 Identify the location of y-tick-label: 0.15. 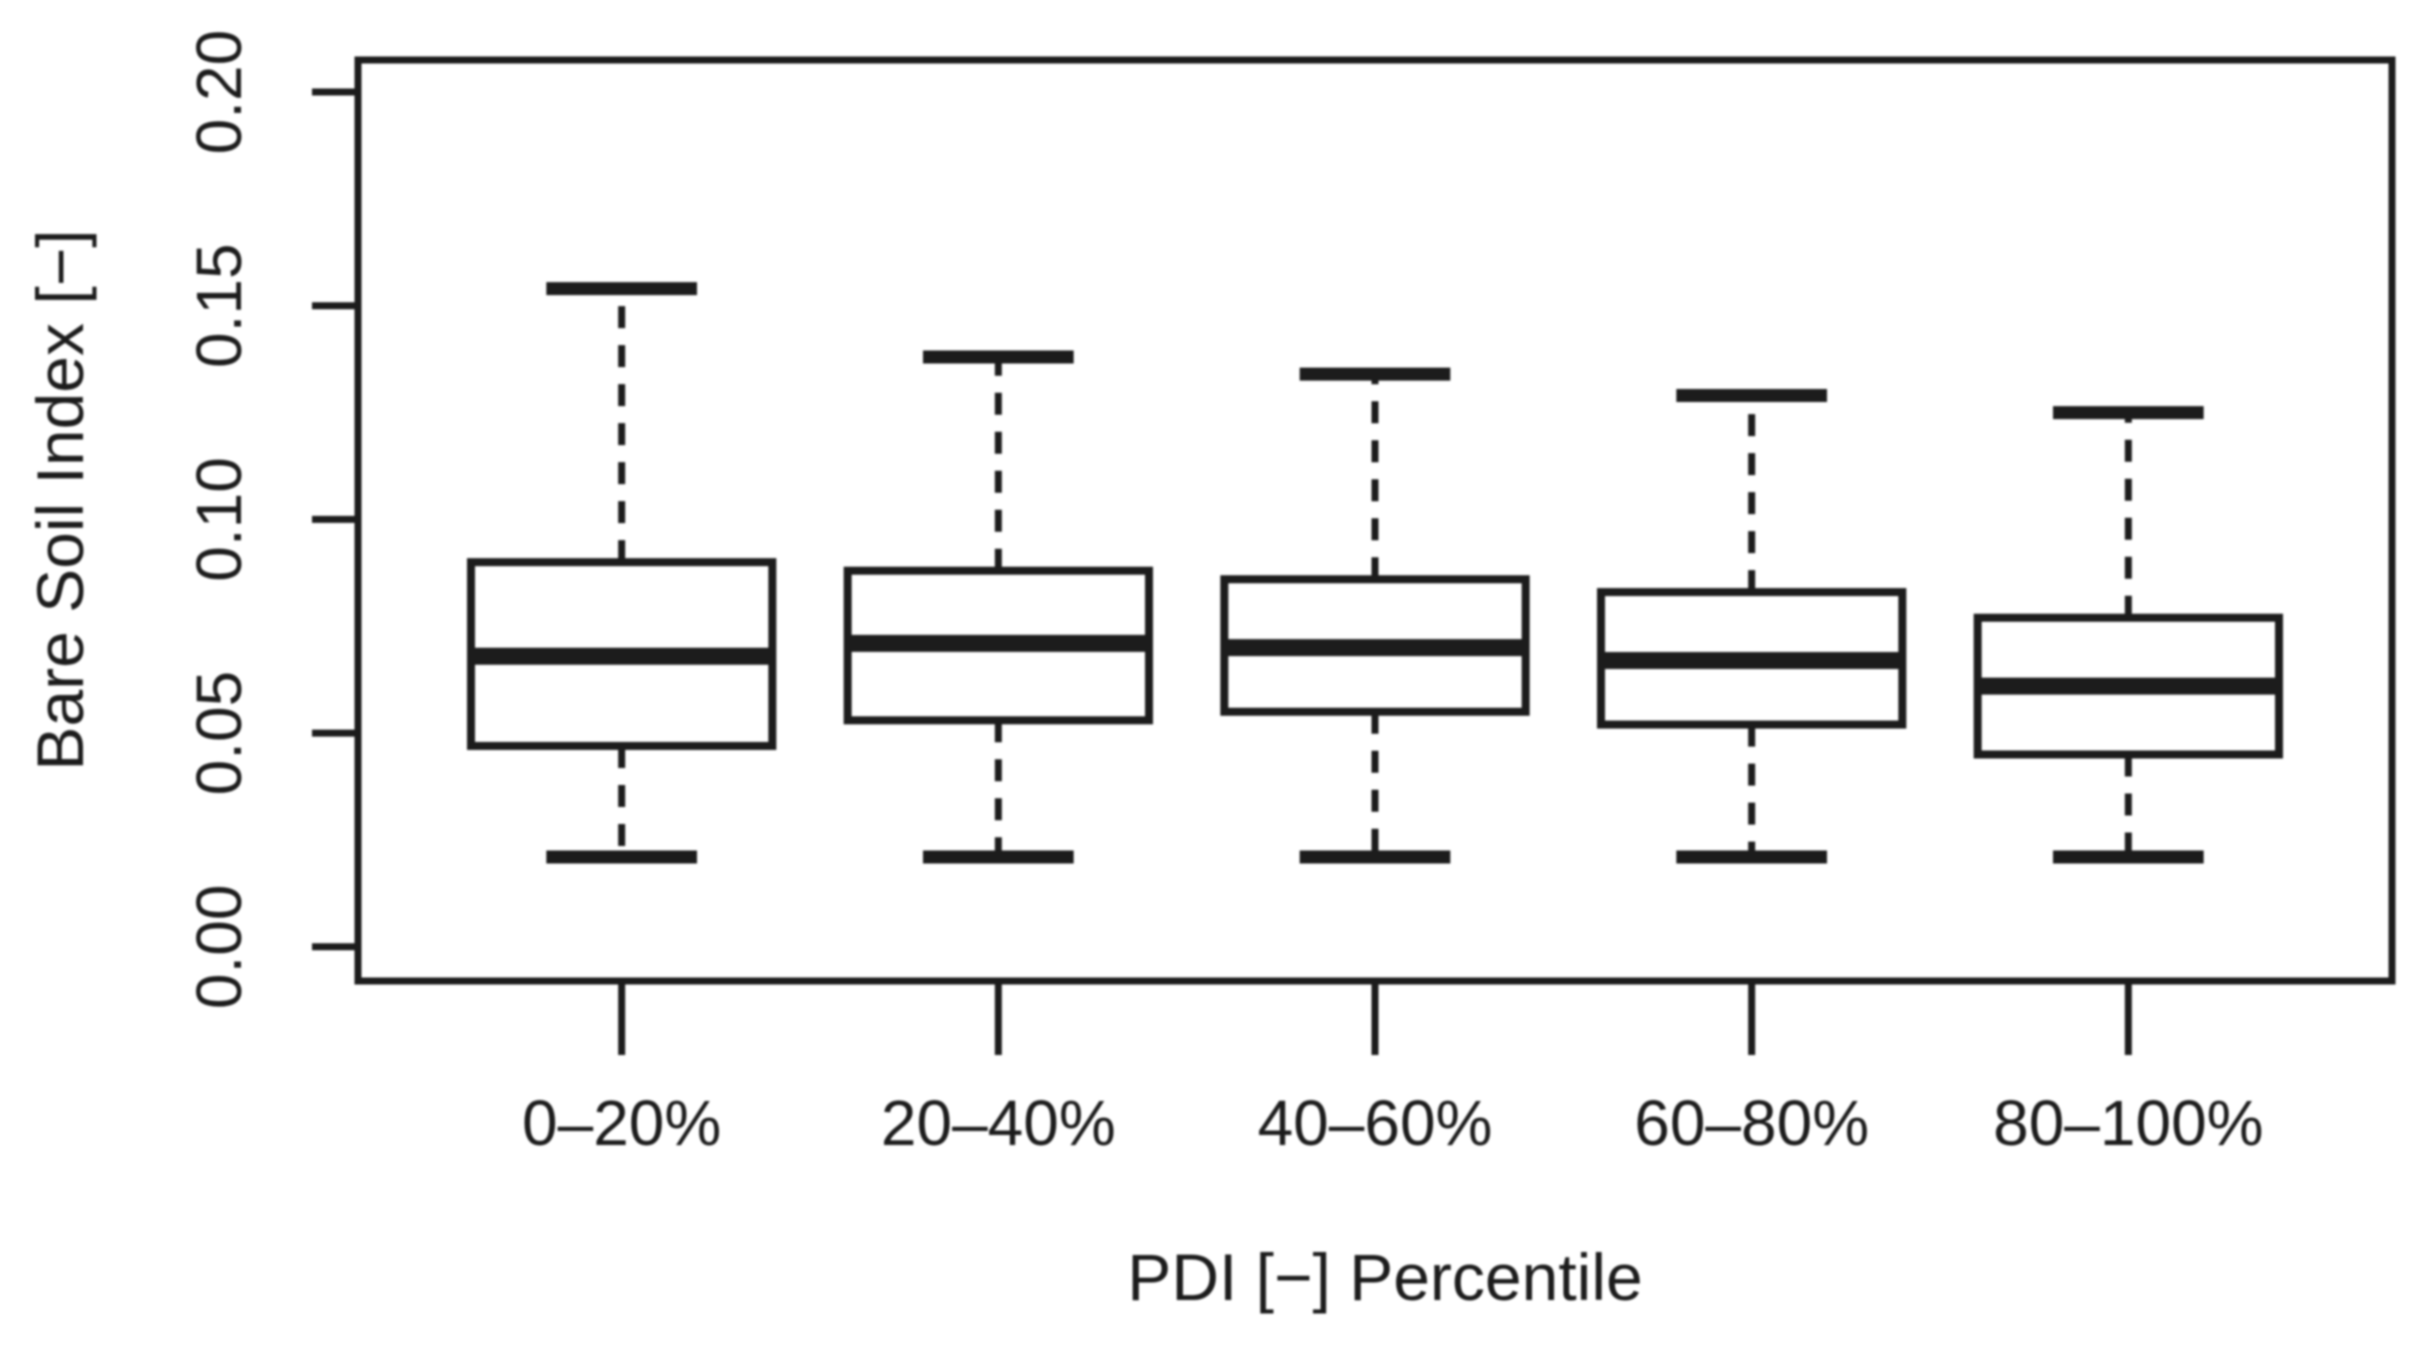
(219, 305).